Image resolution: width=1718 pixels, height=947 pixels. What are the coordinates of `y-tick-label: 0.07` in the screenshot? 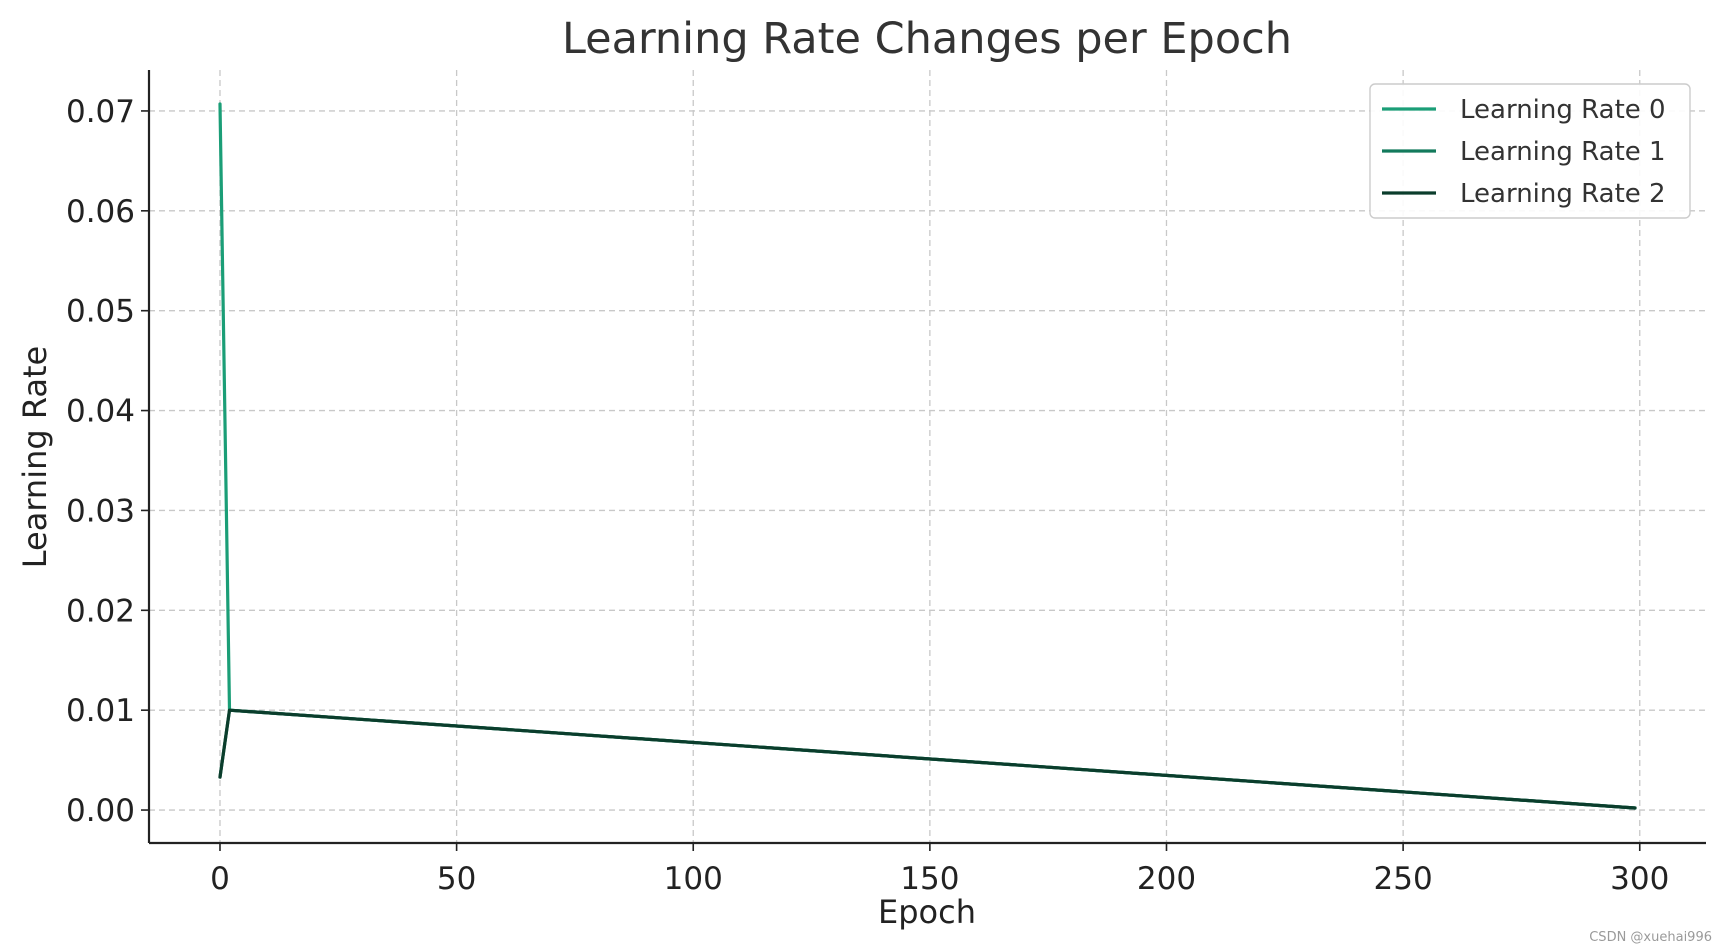 It's located at (100, 112).